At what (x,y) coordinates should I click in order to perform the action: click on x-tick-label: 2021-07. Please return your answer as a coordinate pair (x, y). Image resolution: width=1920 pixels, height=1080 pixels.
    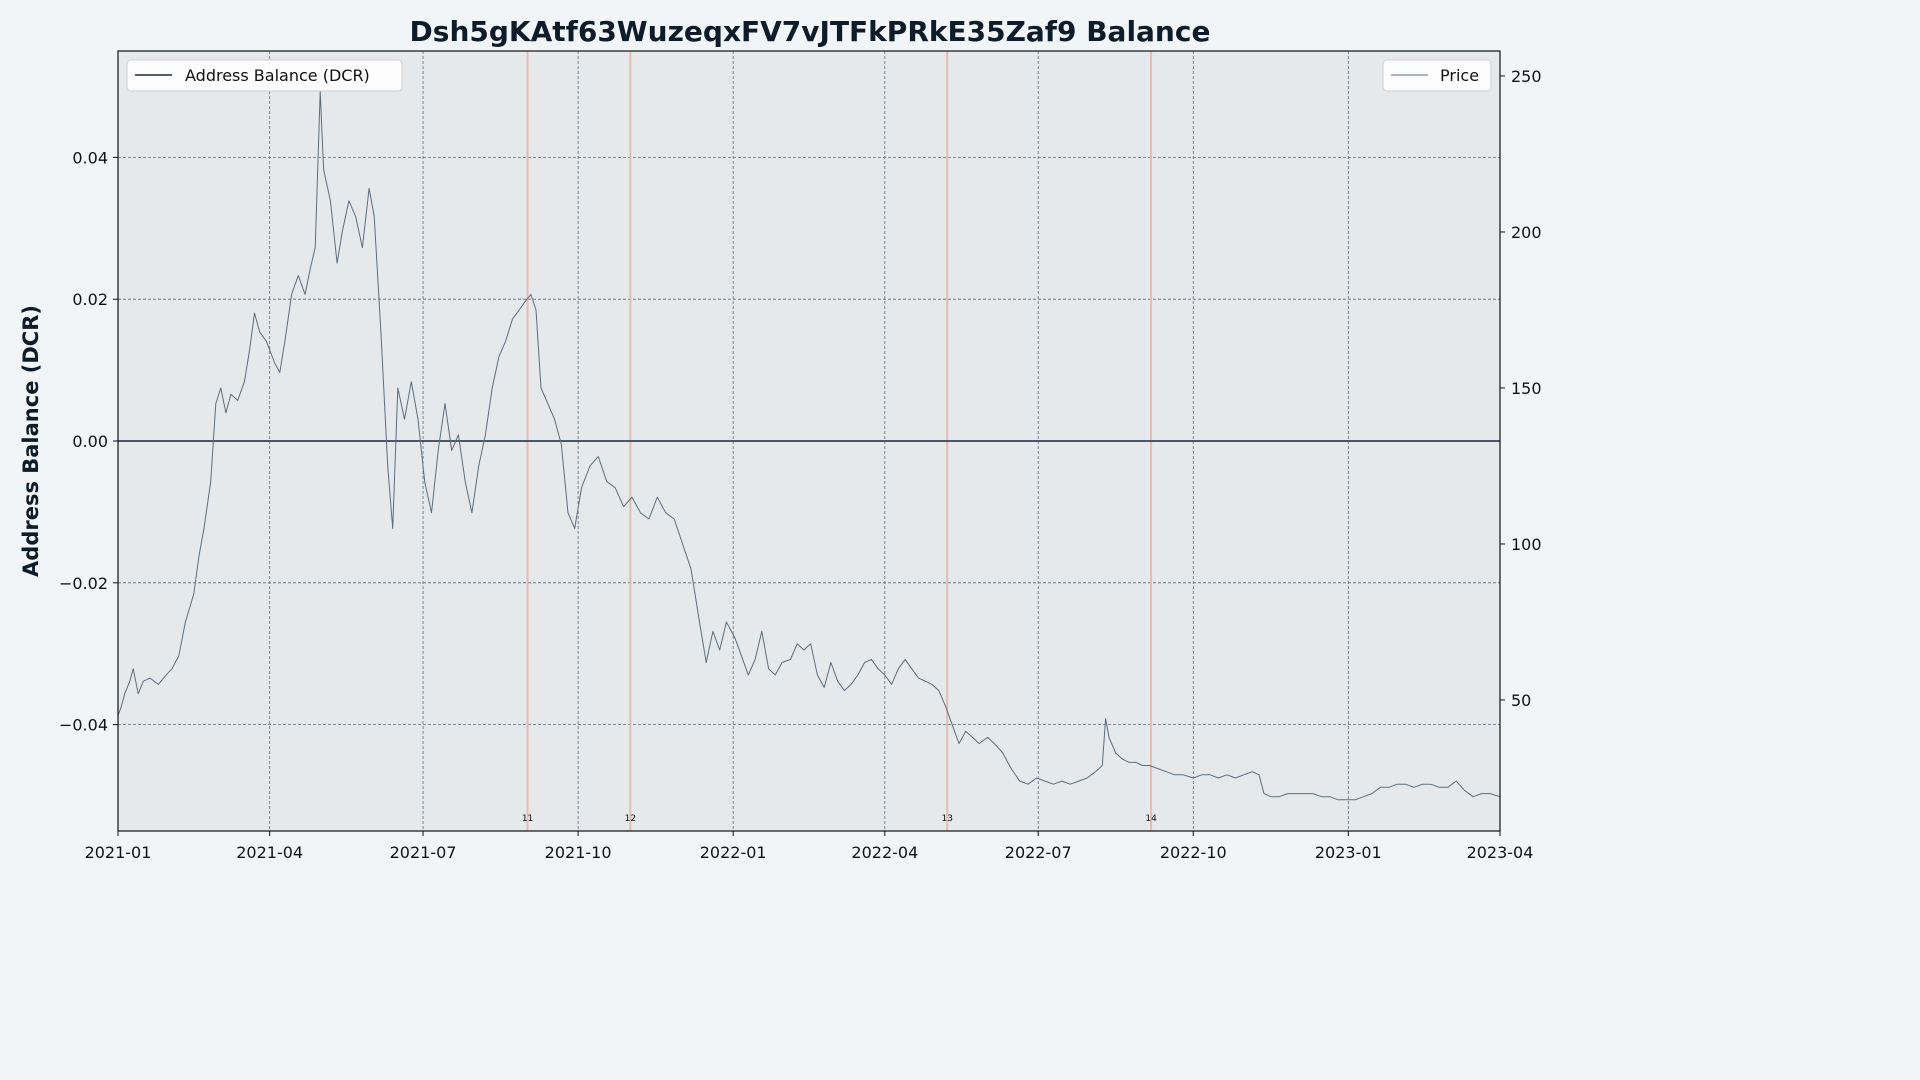
    Looking at the image, I should click on (423, 852).